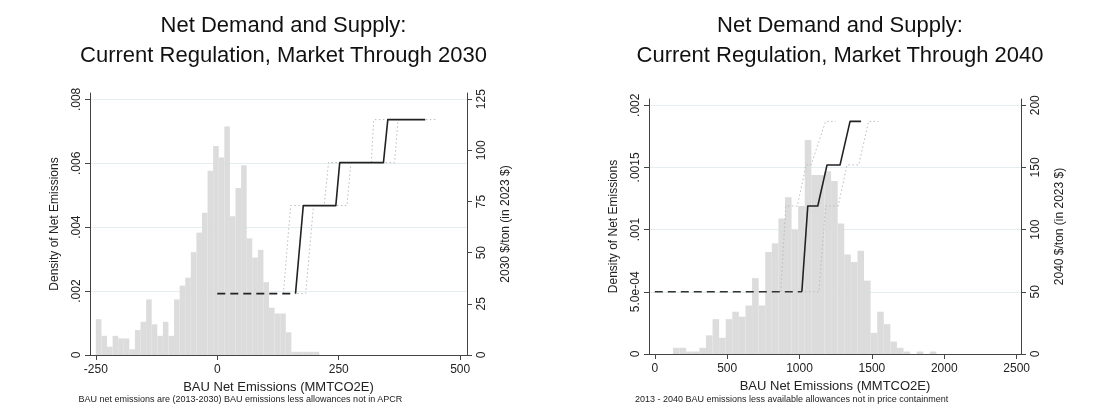 The width and height of the screenshot is (1100, 409). I want to click on text: BAU net emissions are (2013-2030) BAU emissions less allowances not in APCR, so click(240, 398).